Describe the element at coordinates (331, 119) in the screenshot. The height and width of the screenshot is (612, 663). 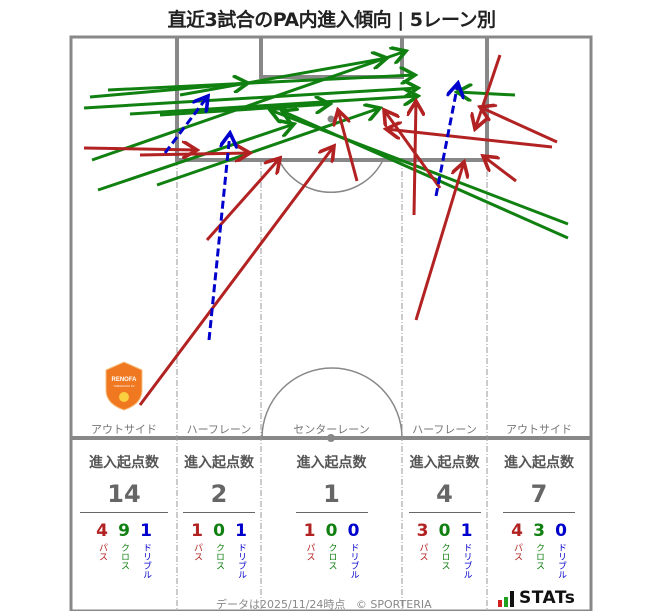
I see `penalty-spot` at that location.